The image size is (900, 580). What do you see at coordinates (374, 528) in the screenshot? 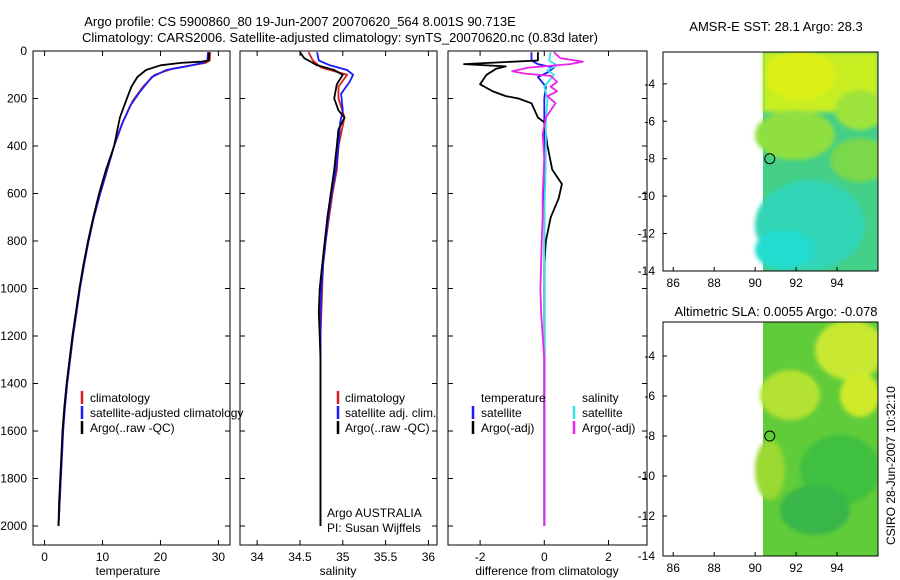
I see `pi-annotation: PI: Susan Wijffels` at bounding box center [374, 528].